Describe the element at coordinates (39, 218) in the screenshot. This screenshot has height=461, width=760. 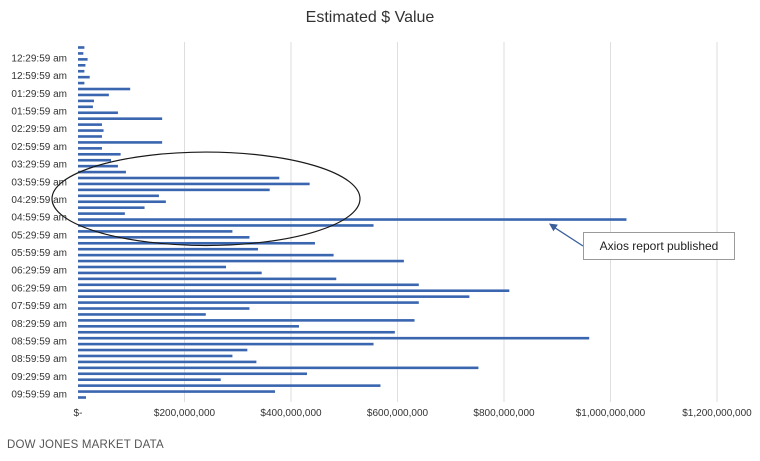
I see `y-tick-label: 04:59:59 am` at that location.